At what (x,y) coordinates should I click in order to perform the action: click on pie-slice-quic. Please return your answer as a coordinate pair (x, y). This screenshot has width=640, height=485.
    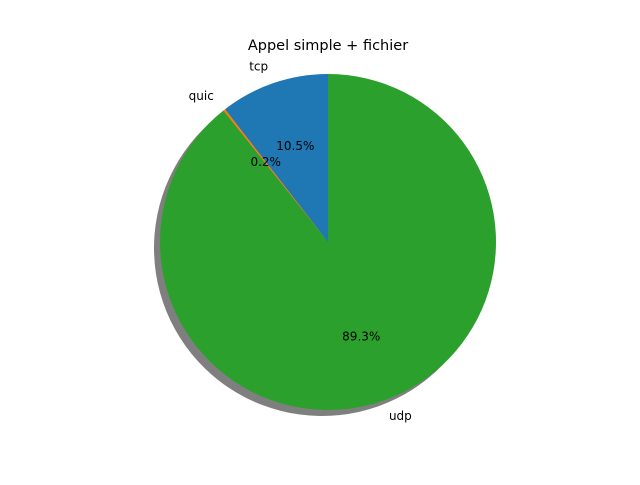
    Looking at the image, I should click on (275, 175).